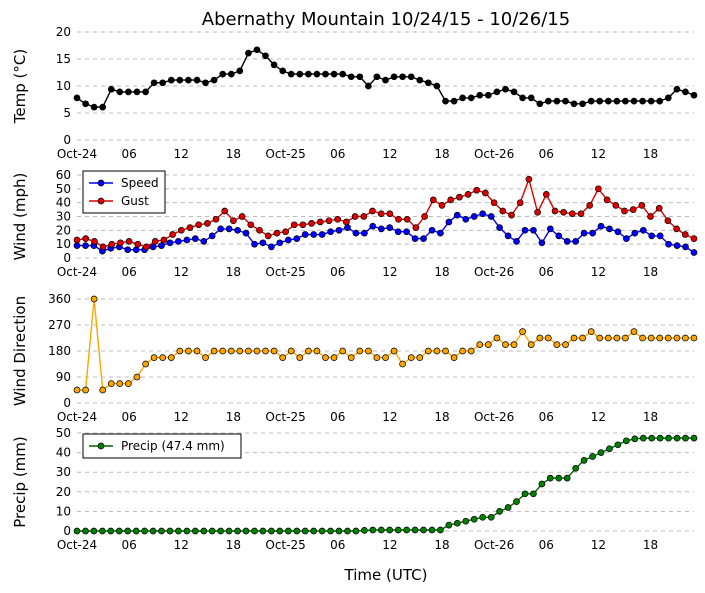 This screenshot has width=705, height=593. Describe the element at coordinates (20, 86) in the screenshot. I see `y-axis-label: Temp (°C)` at that location.